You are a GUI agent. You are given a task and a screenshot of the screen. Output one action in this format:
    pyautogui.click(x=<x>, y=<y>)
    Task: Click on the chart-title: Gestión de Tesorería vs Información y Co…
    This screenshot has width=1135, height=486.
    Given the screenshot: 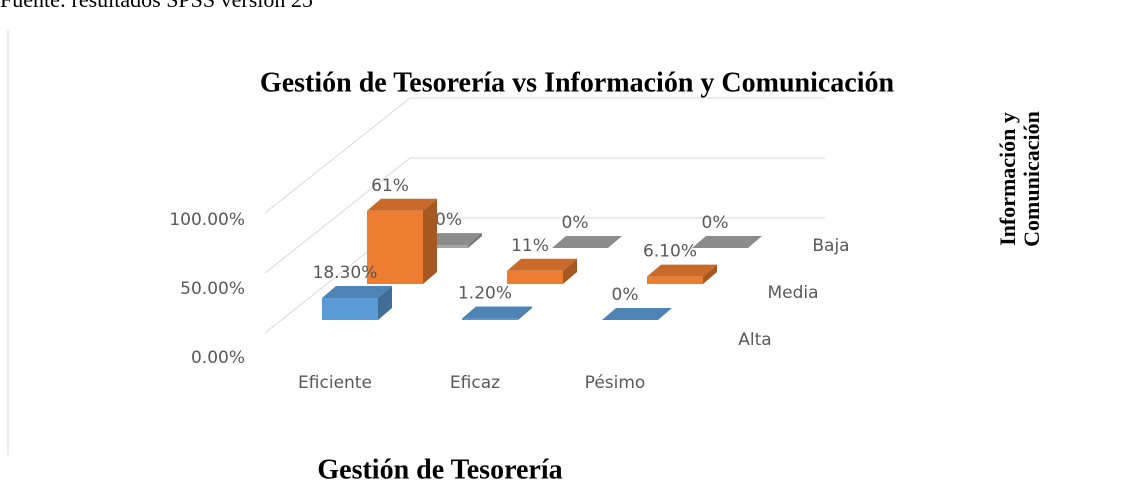 What is the action you would take?
    pyautogui.click(x=577, y=82)
    